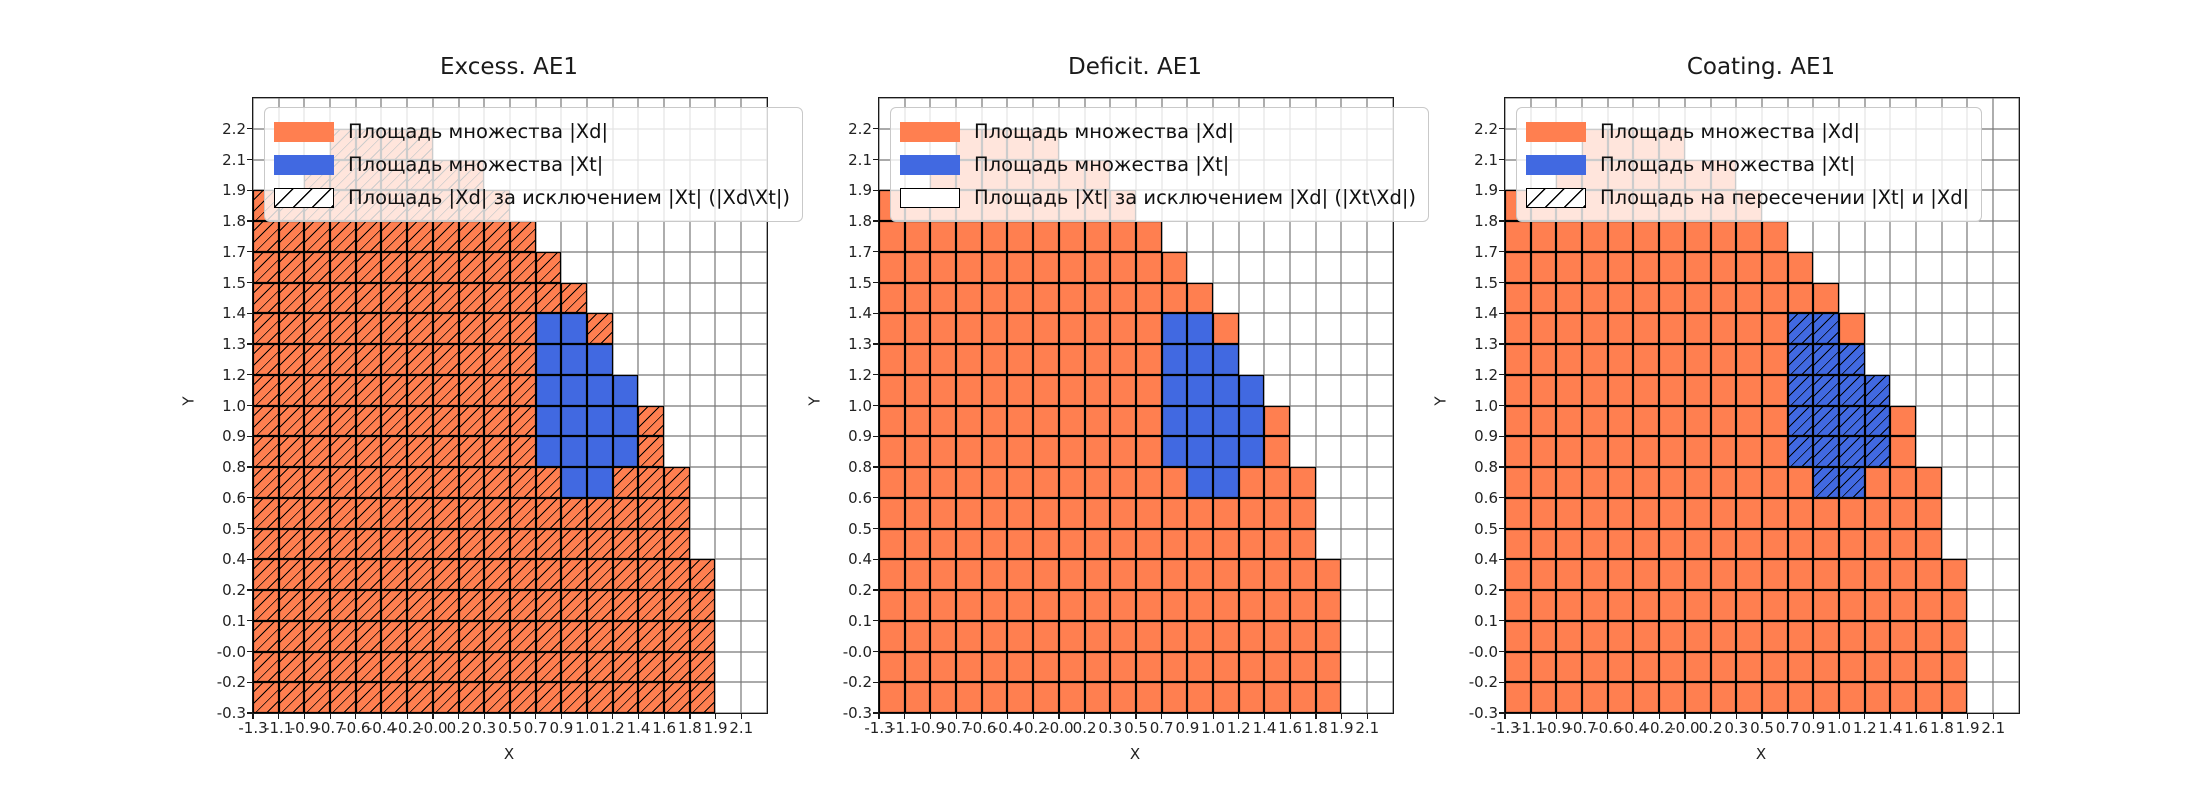 The image size is (2200, 800). I want to click on legend-swatch-xt, so click(304, 164).